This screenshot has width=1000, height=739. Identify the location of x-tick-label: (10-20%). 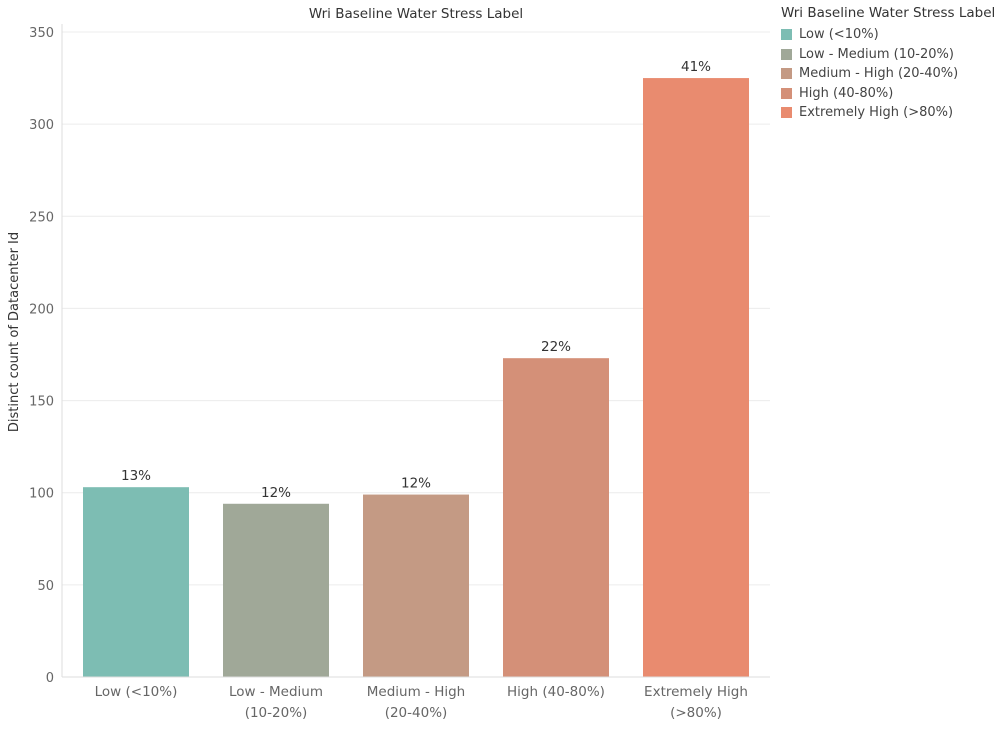
(276, 713).